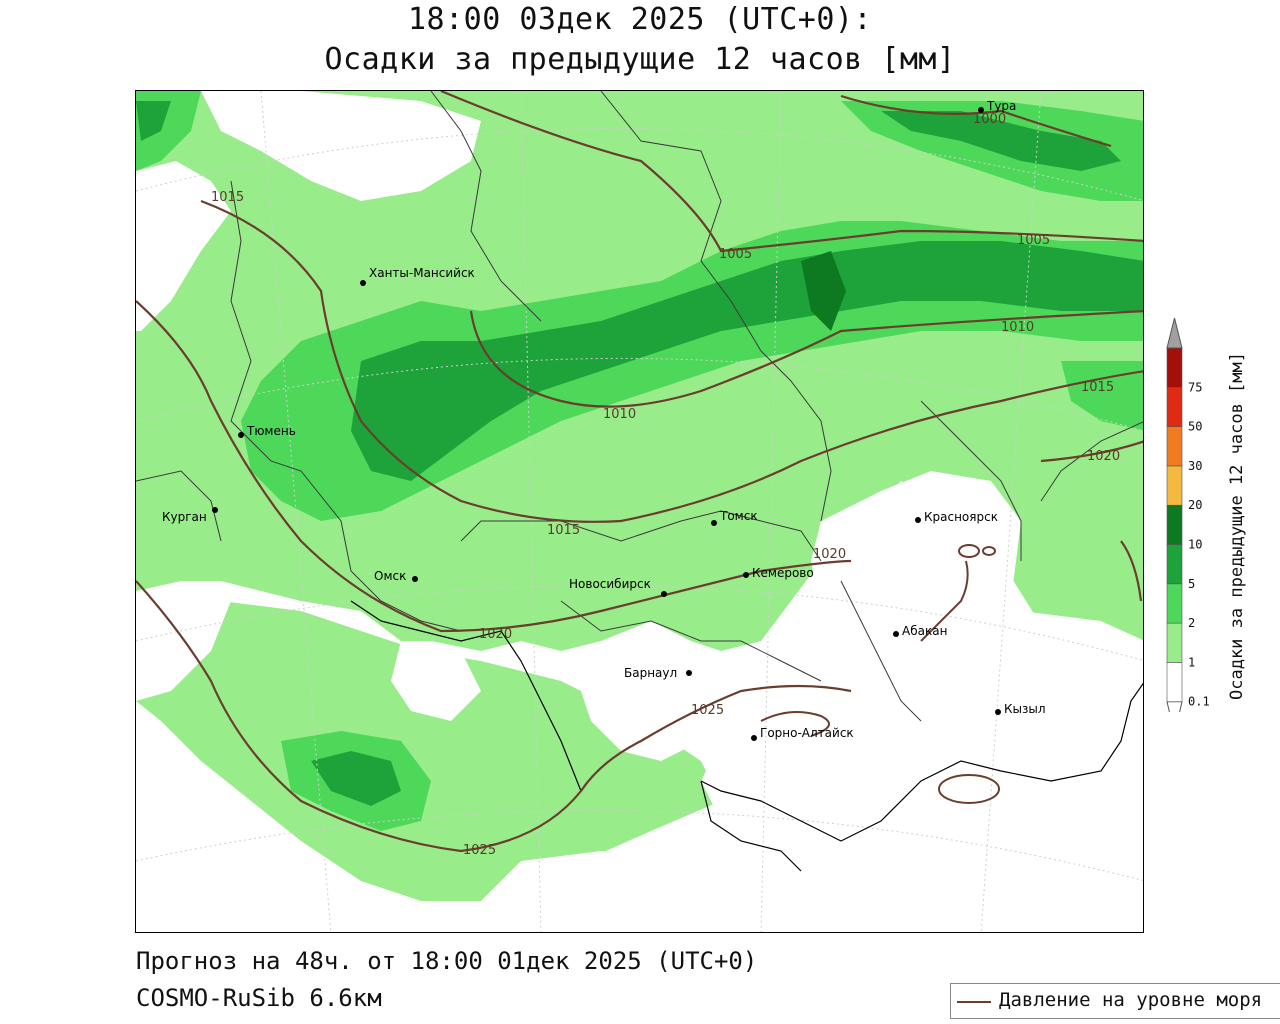 This screenshot has width=1280, height=1024. I want to click on city-tyumen: Тюмень, so click(267, 431).